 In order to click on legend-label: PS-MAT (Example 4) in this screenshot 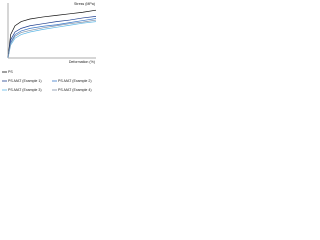, I will do `click(75, 90)`.